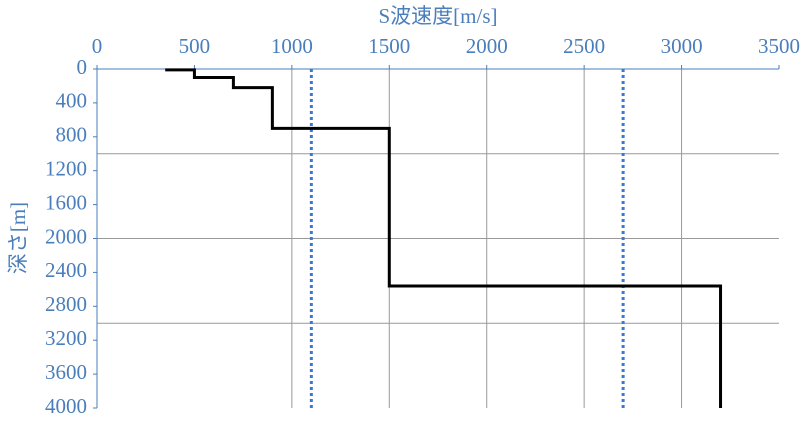 Image resolution: width=810 pixels, height=426 pixels. What do you see at coordinates (66, 372) in the screenshot?
I see `y-tick-label: 3600` at bounding box center [66, 372].